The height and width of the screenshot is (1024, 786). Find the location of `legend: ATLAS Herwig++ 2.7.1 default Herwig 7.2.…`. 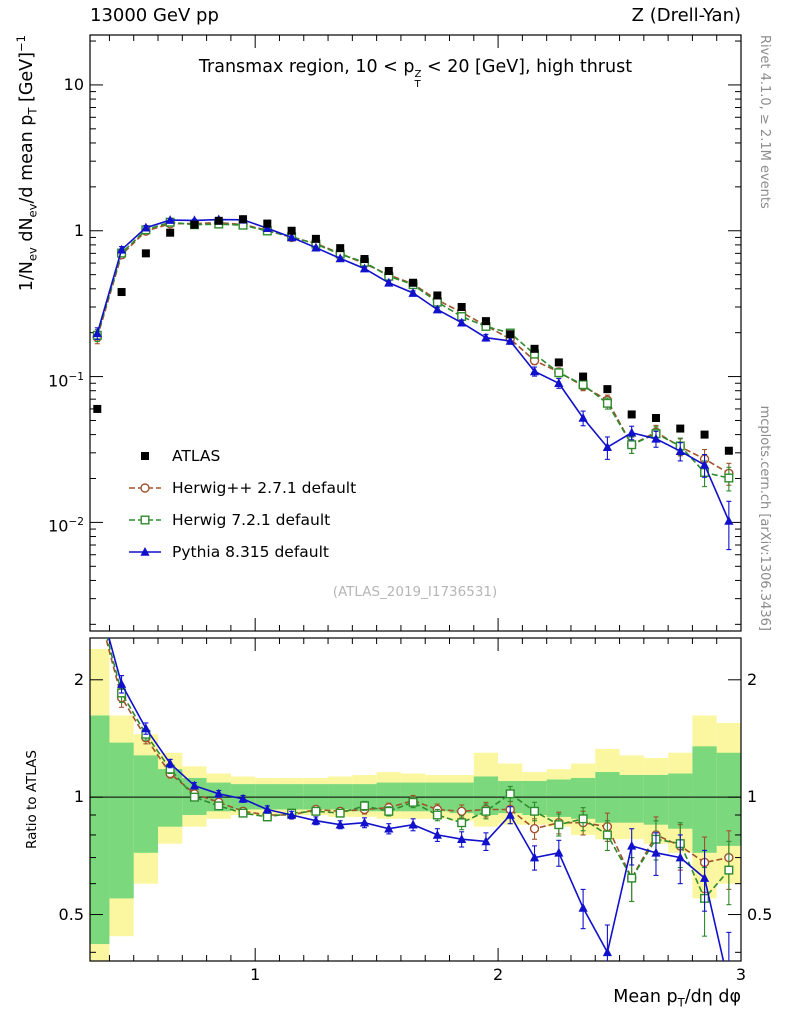

legend: ATLAS Herwig++ 2.7.1 default Herwig 7.2.… is located at coordinates (241, 504).